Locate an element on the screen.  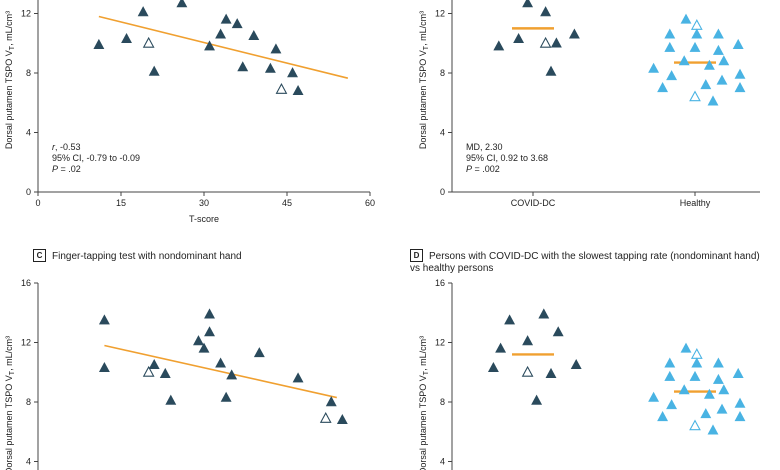
panel-a-stat-symbol: P is located at coordinates (55, 169).